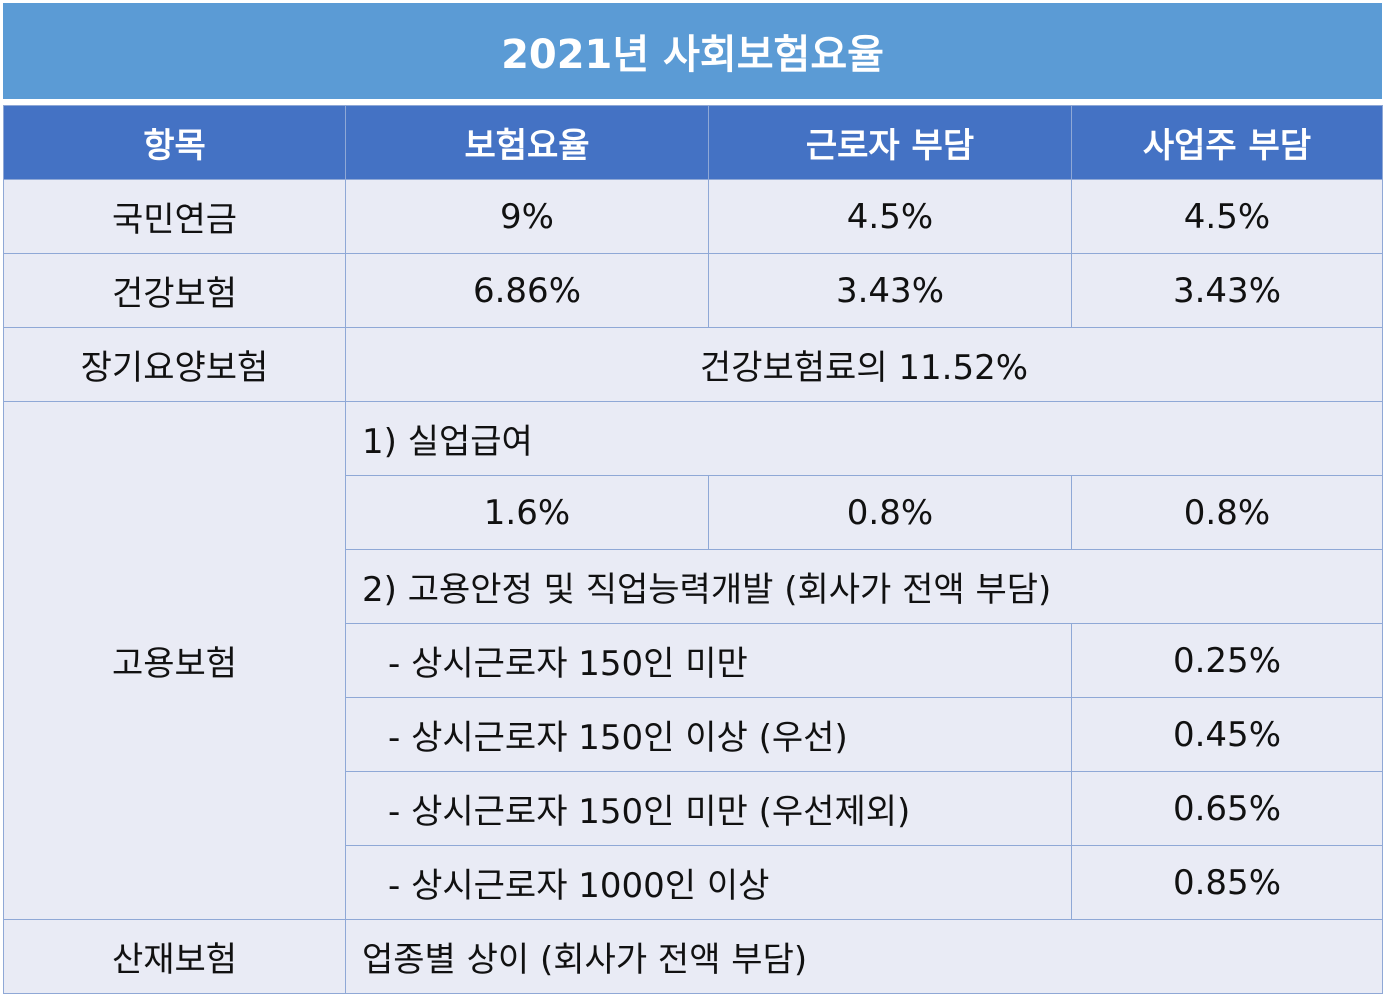 The width and height of the screenshot is (1388, 1008). Describe the element at coordinates (864, 364) in the screenshot. I see `long-term-care-note: 건강보험료의 11.52%` at that location.